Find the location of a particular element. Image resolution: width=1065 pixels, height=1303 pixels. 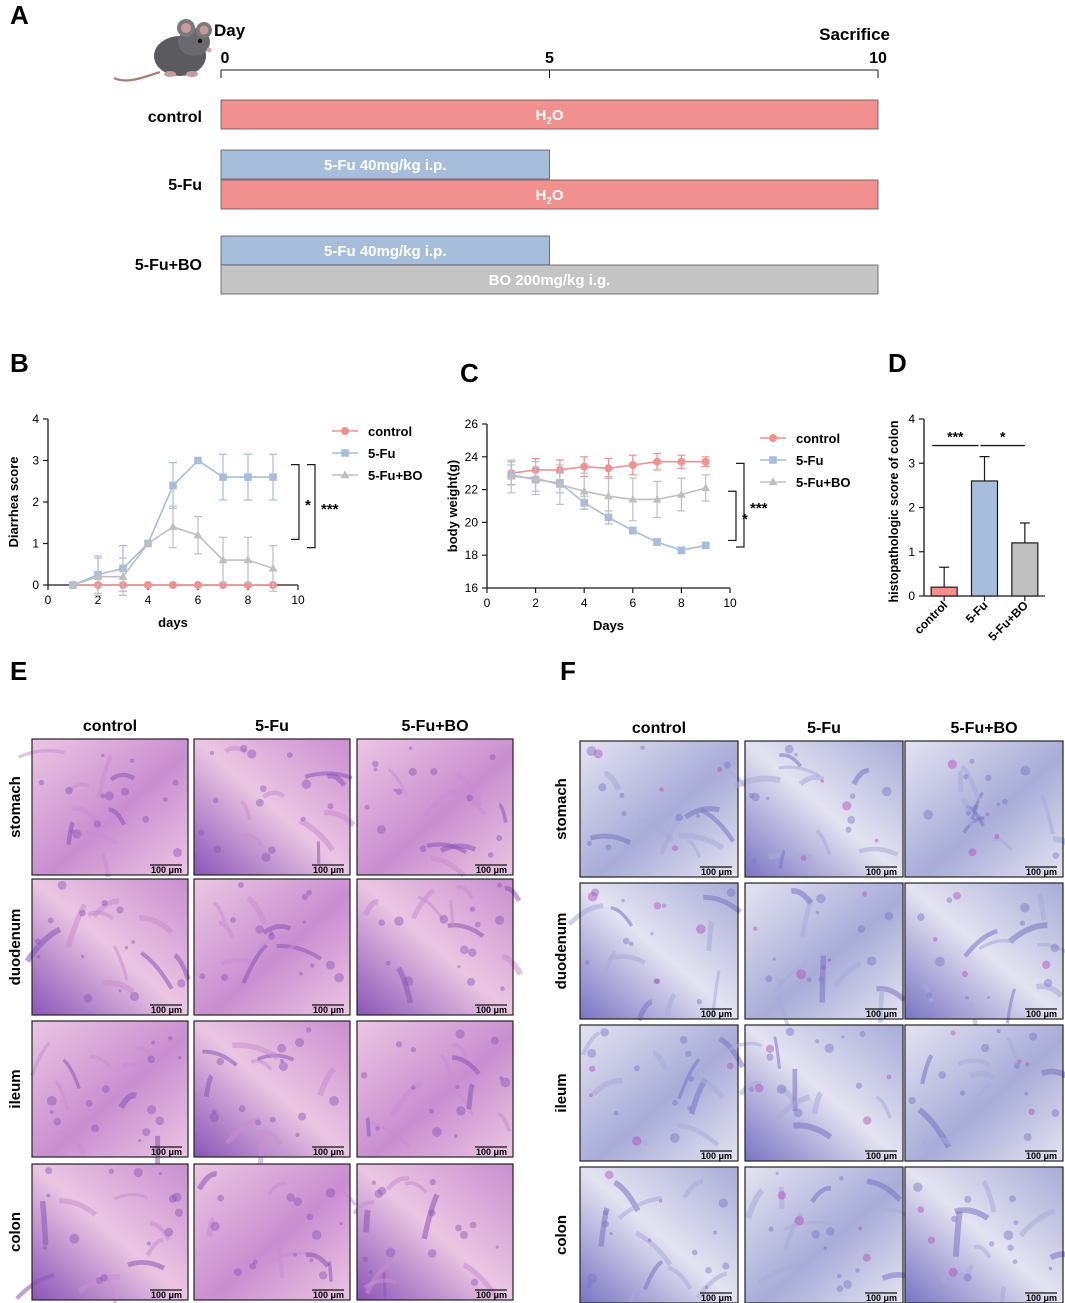

x-tick-label: control is located at coordinates (931, 617).